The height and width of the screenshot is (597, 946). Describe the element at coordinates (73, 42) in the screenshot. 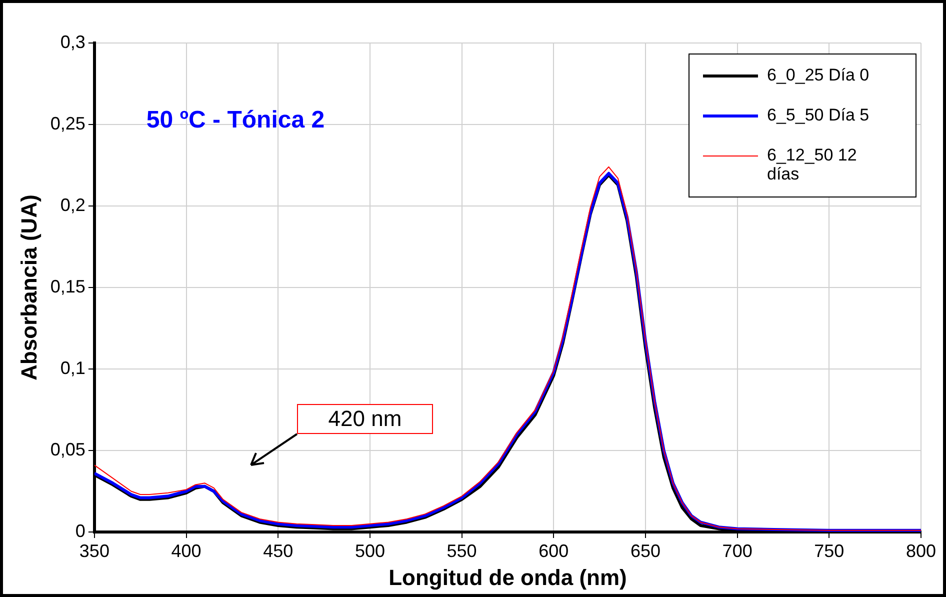

I see `y-tick-label: 0,3` at that location.